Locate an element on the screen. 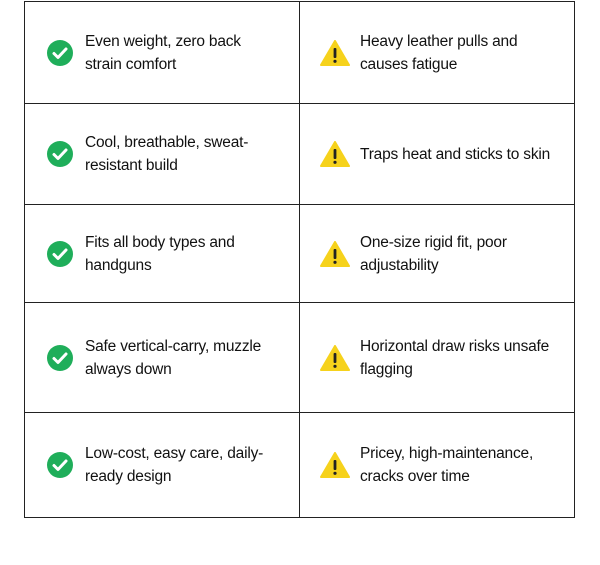 The width and height of the screenshot is (600, 565). con-text: Heavy leather pulls and causes fatigue is located at coordinates (439, 52).